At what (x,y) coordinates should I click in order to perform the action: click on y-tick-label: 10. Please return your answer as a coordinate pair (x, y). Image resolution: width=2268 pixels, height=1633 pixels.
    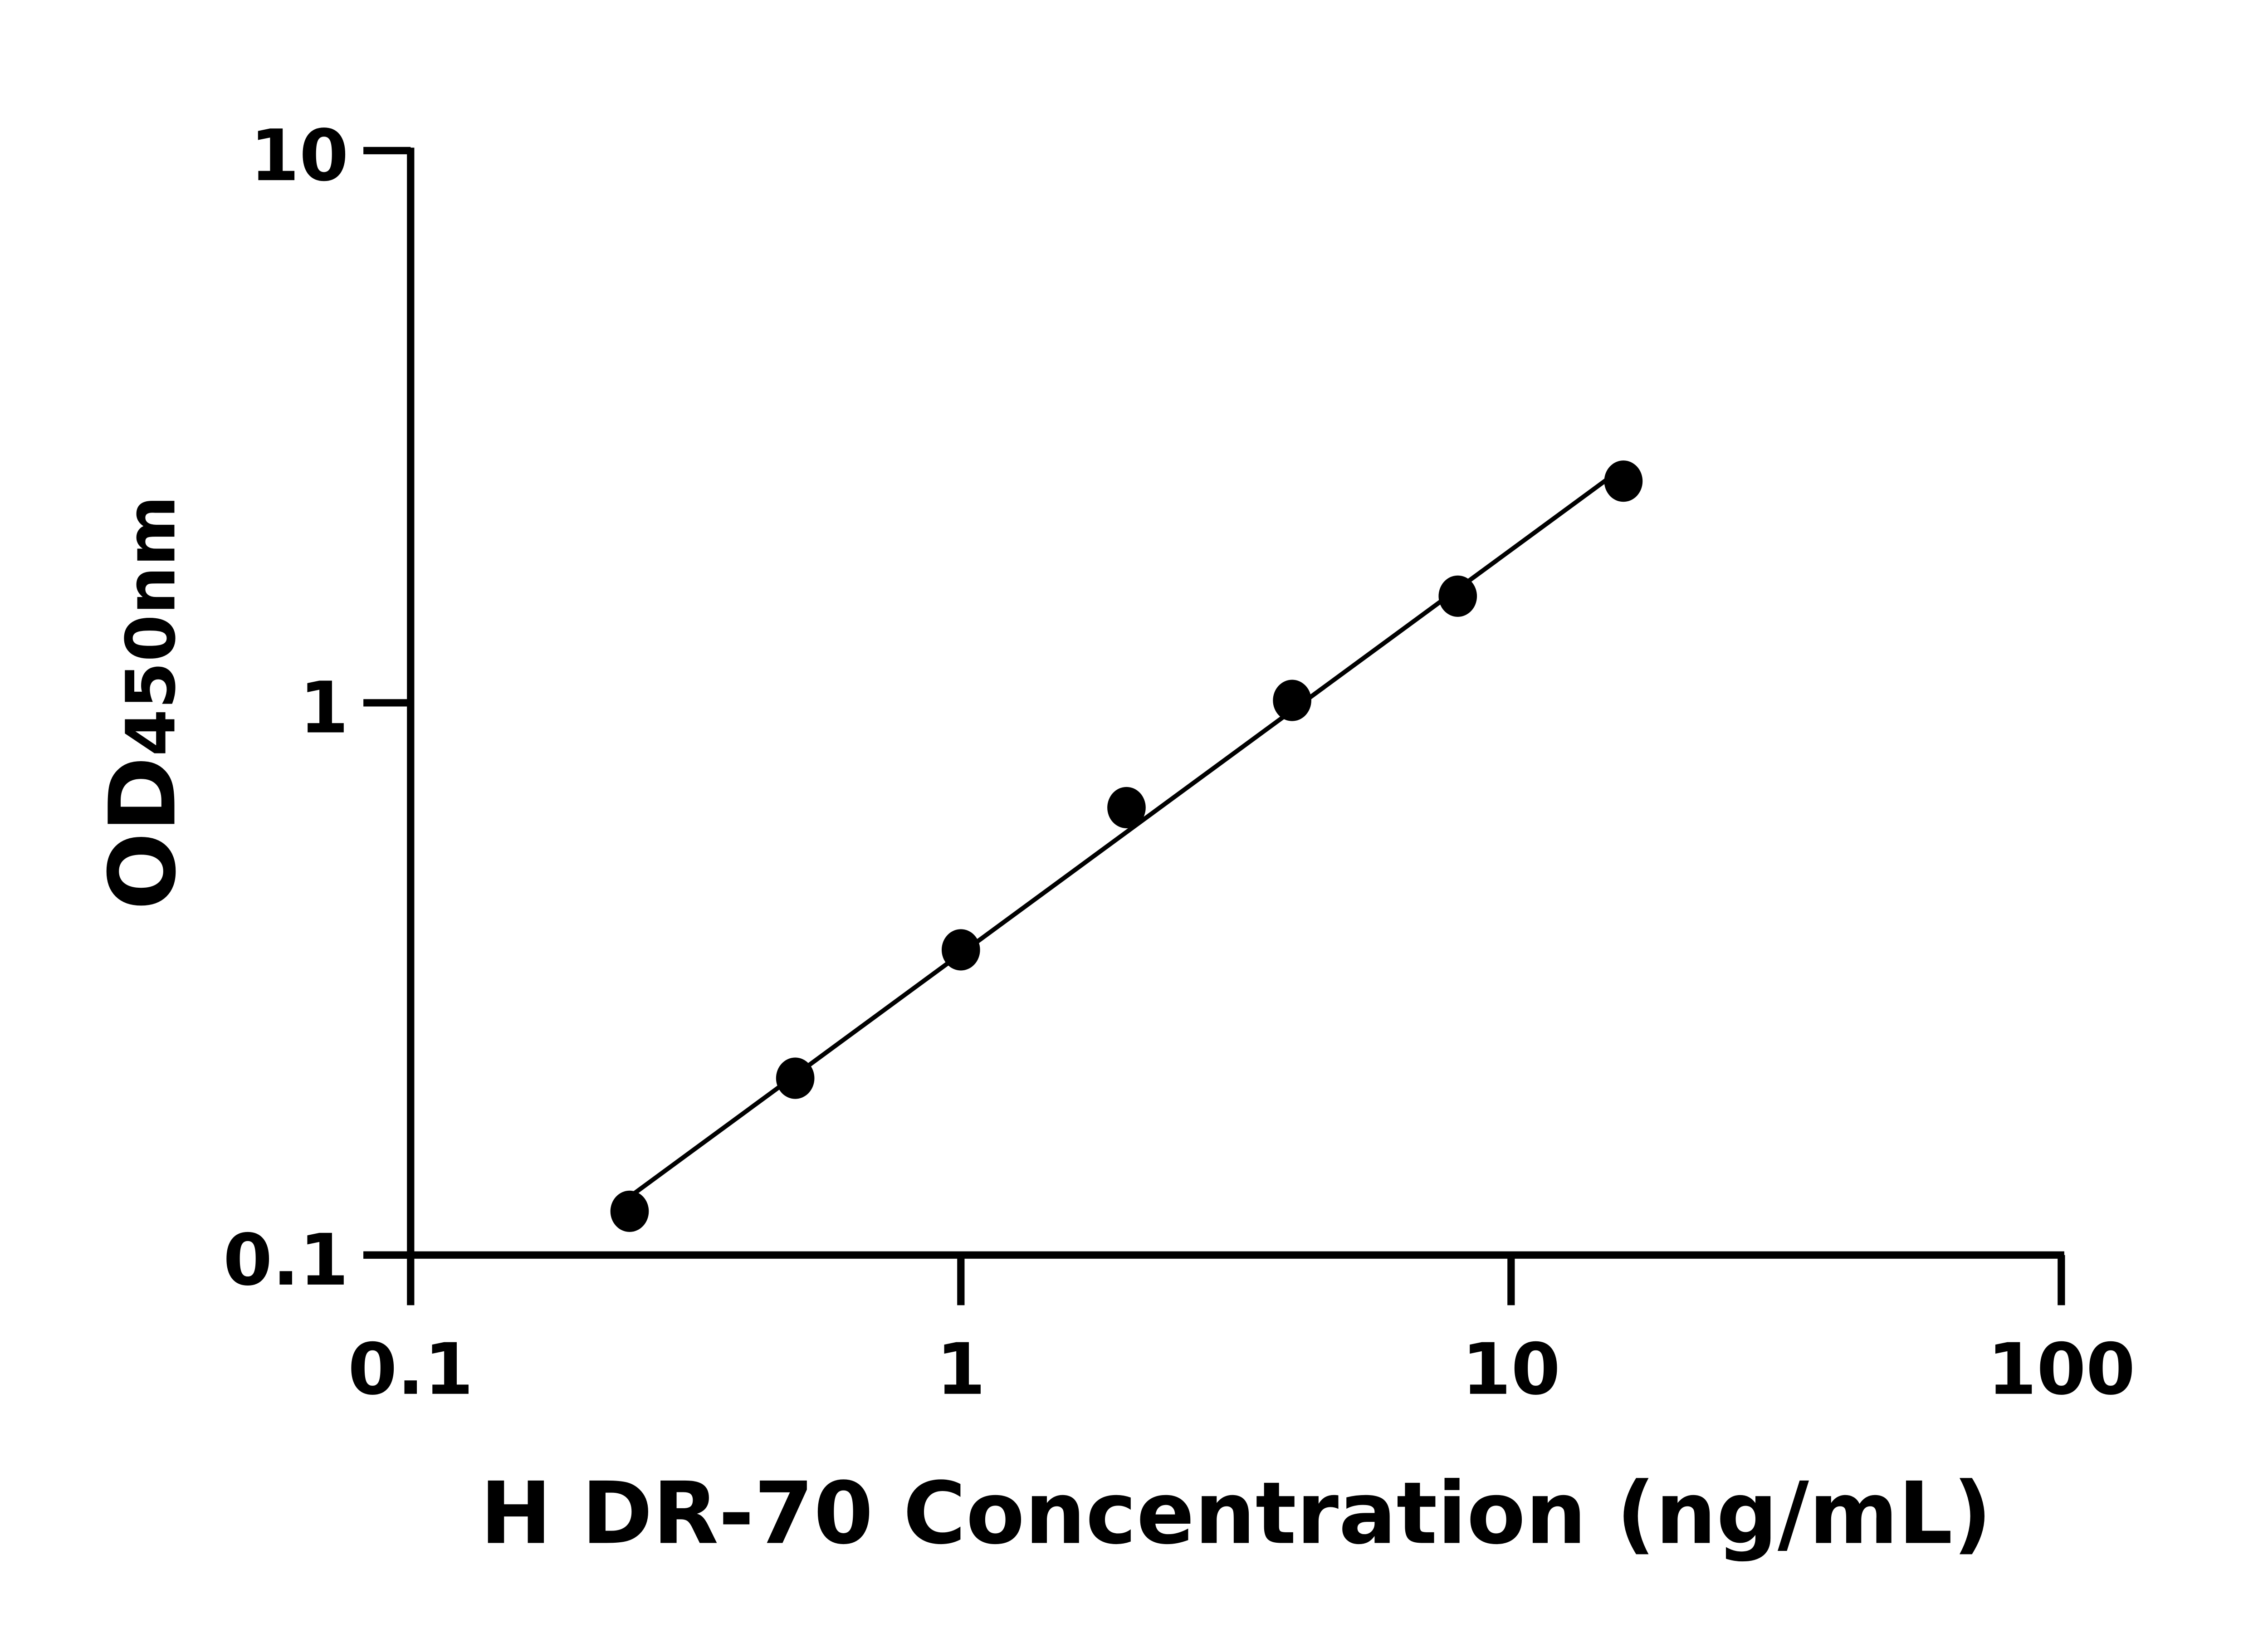
    Looking at the image, I should click on (299, 155).